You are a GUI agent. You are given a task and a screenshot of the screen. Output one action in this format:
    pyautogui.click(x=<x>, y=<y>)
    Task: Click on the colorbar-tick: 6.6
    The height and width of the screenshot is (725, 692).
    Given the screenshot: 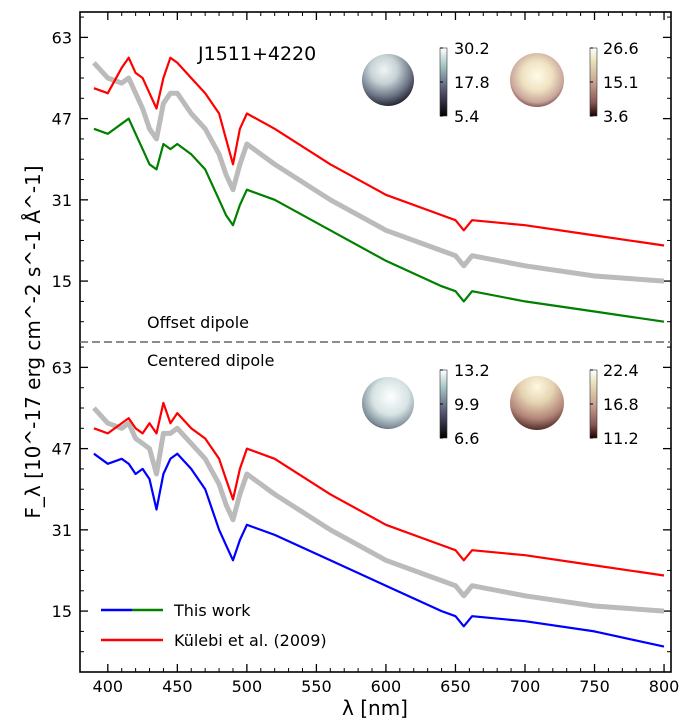 What is the action you would take?
    pyautogui.click(x=466, y=438)
    